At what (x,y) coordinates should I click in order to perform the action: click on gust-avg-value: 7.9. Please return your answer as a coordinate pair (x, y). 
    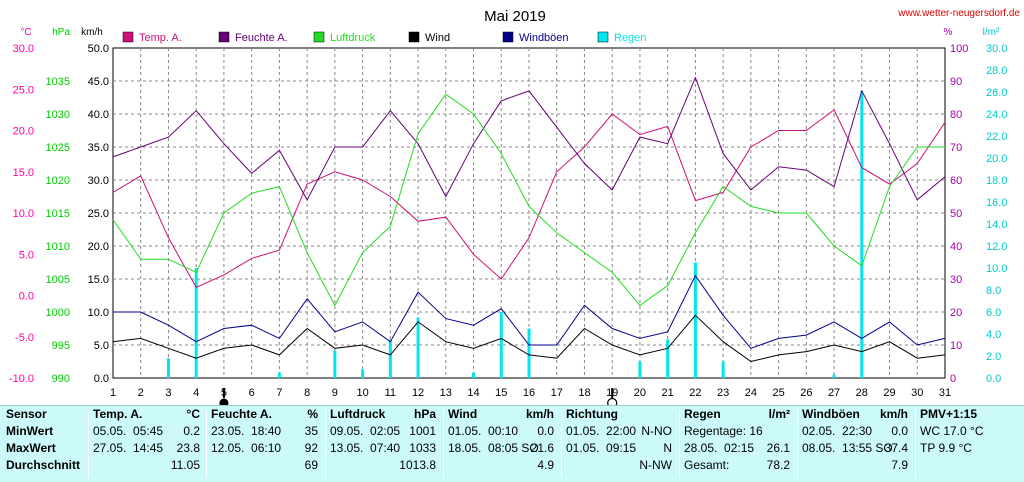
    Looking at the image, I should click on (899, 465).